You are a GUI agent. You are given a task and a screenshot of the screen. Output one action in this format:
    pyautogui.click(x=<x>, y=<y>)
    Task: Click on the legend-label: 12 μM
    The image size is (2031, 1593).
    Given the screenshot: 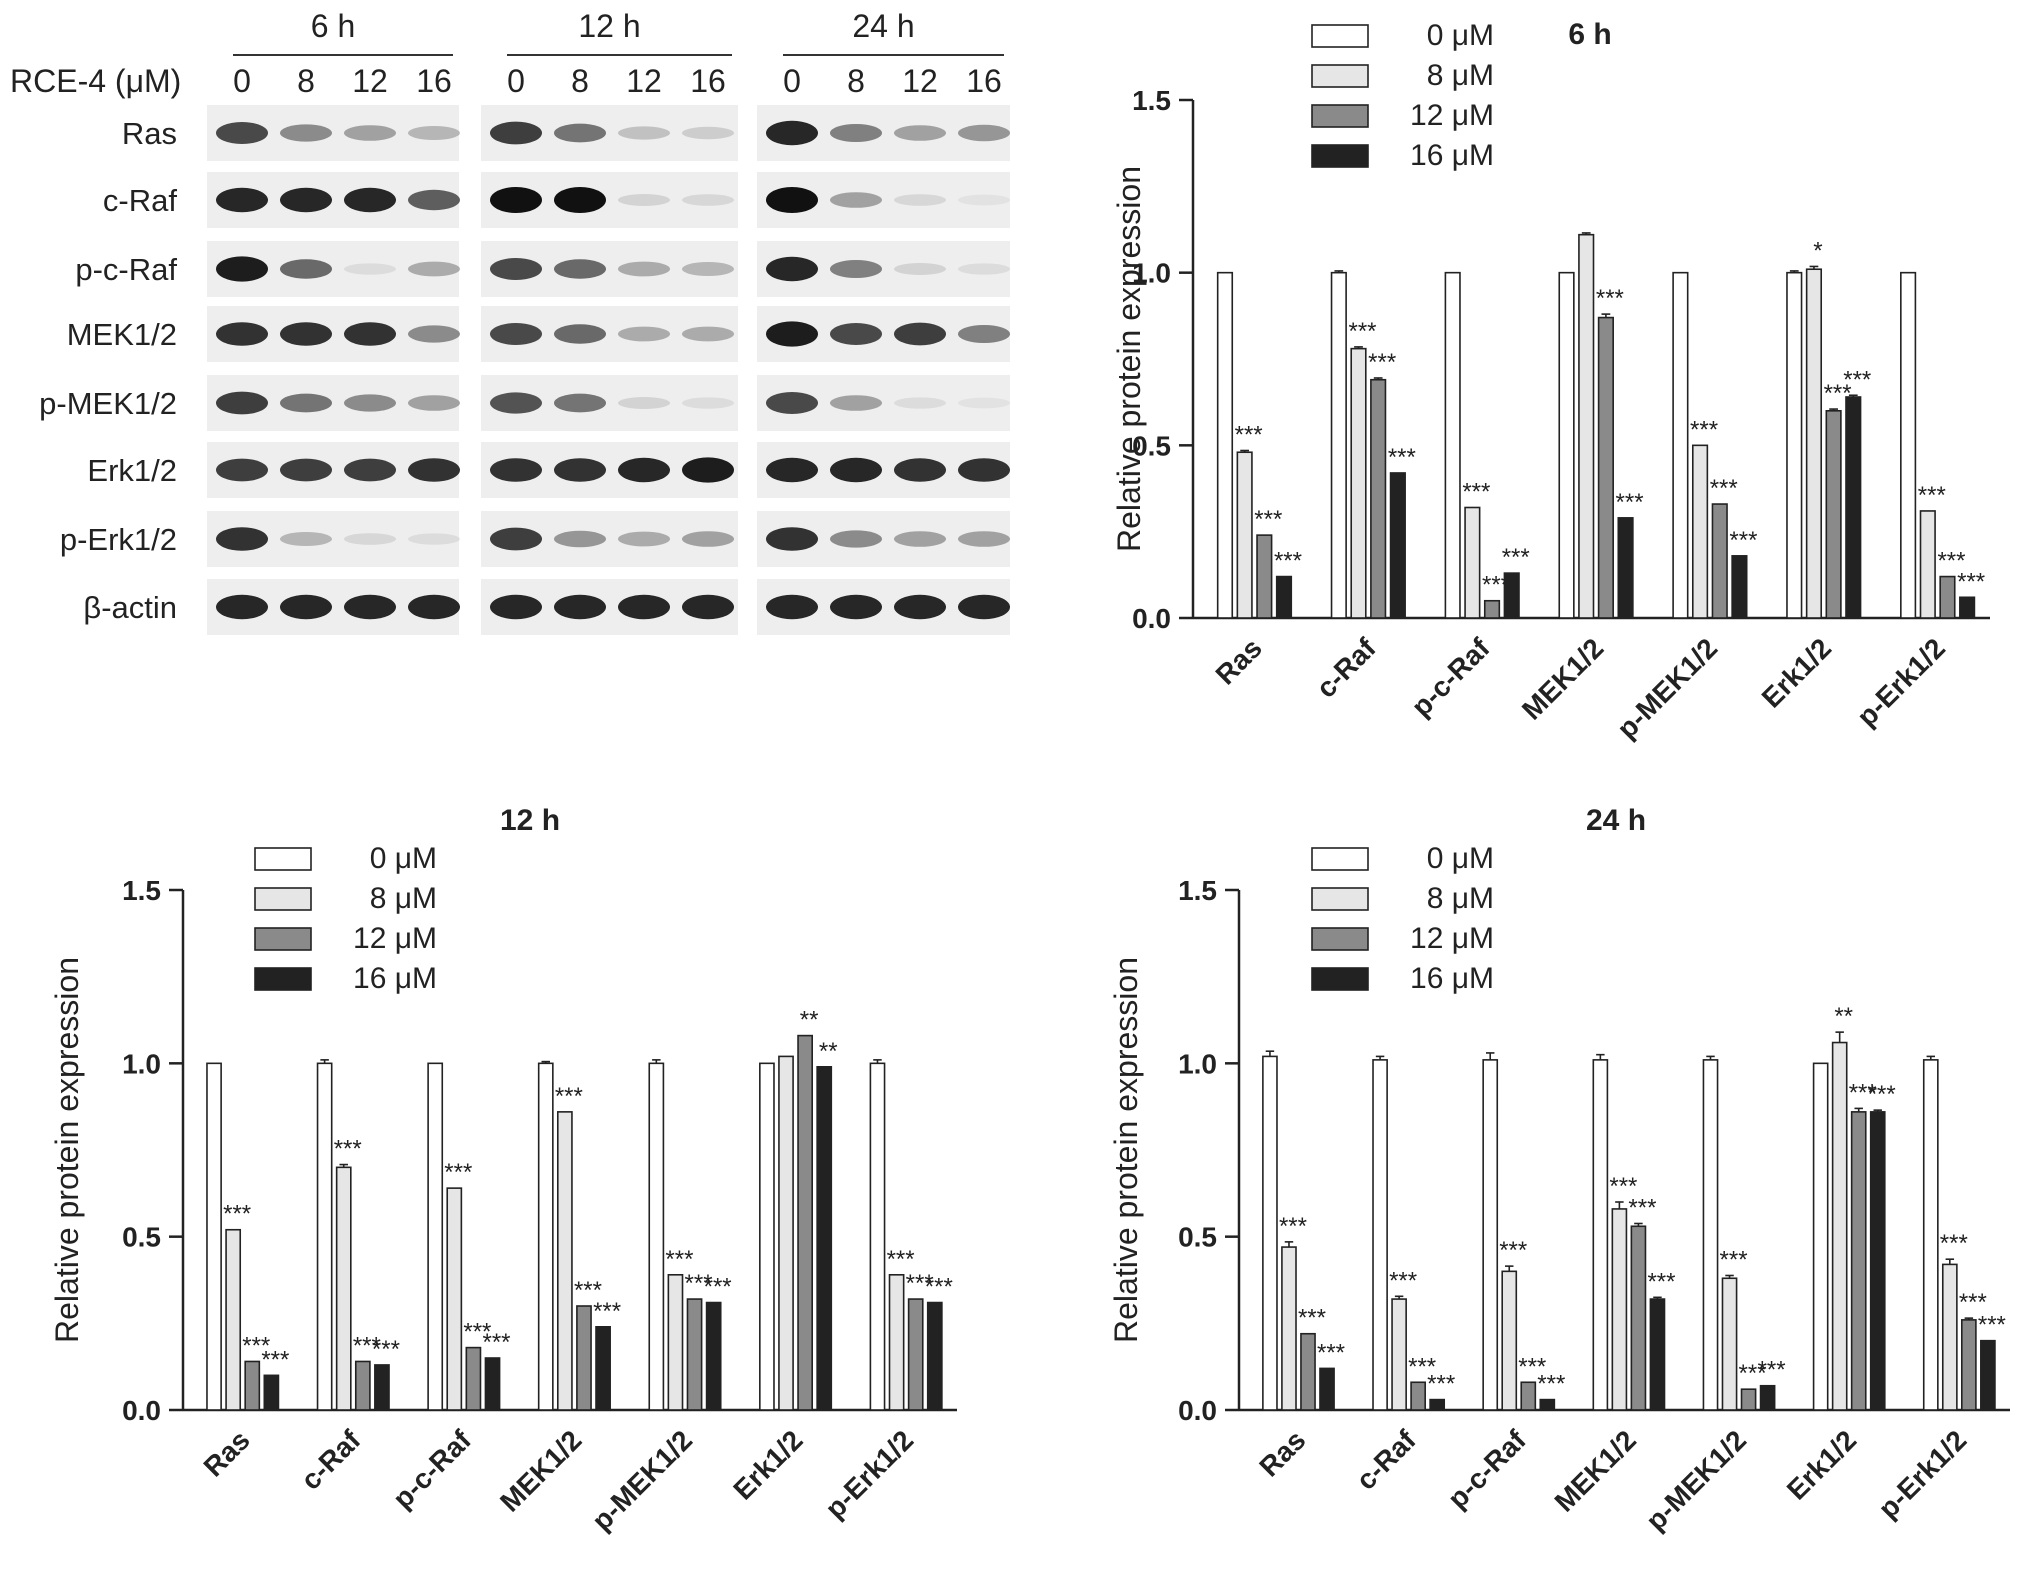 What is the action you would take?
    pyautogui.click(x=1452, y=115)
    